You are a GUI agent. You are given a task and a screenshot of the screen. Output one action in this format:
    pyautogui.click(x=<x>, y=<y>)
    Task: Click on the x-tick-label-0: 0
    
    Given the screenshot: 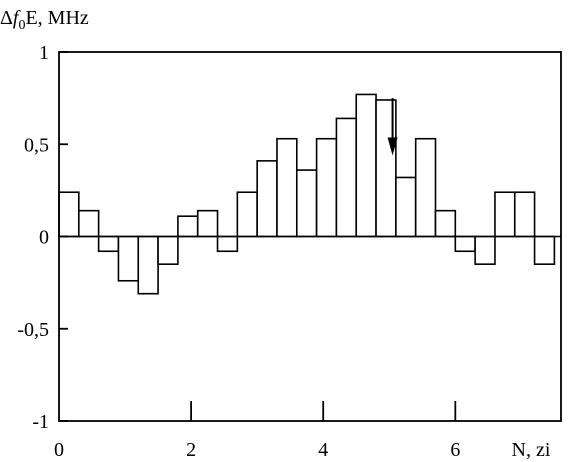 What is the action you would take?
    pyautogui.click(x=59, y=450)
    